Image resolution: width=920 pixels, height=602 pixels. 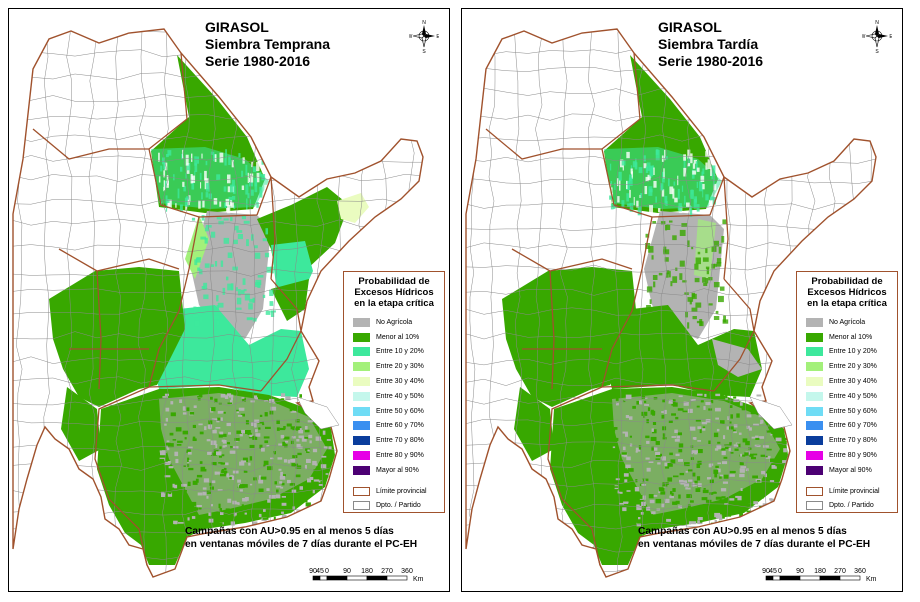 What do you see at coordinates (776, 578) in the screenshot?
I see `scale-segment` at bounding box center [776, 578].